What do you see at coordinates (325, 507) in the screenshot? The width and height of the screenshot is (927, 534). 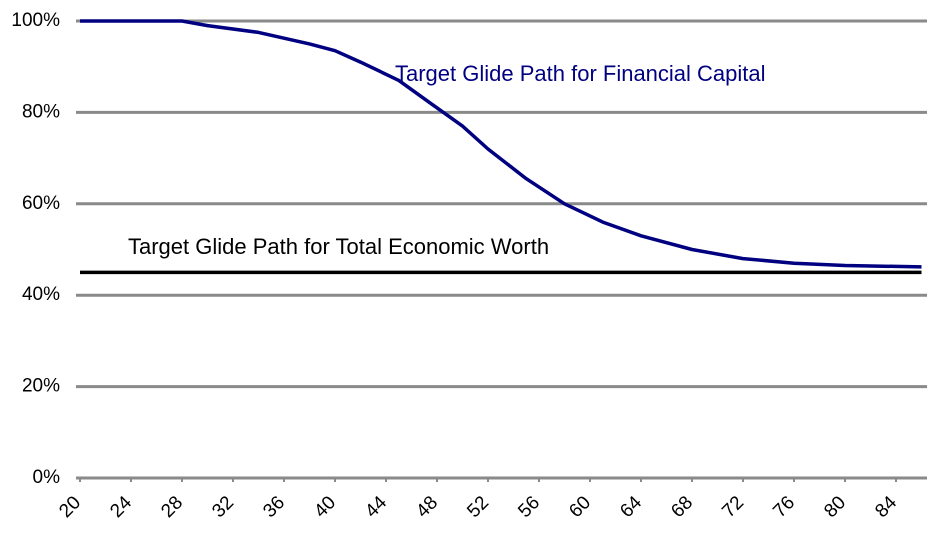 I see `x-tick-label: 40` at bounding box center [325, 507].